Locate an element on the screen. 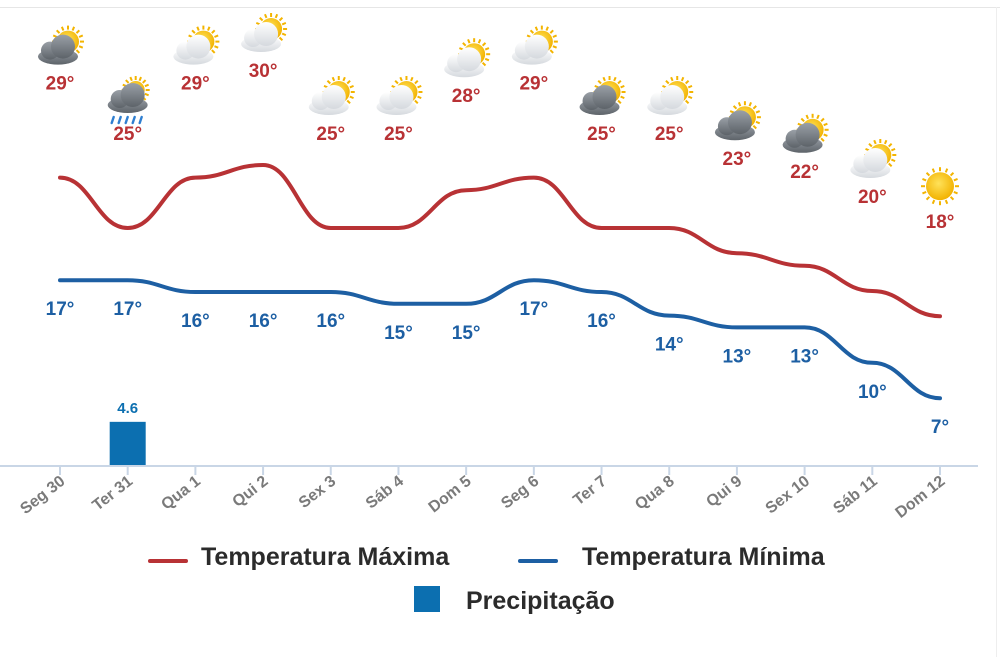 The width and height of the screenshot is (1000, 657). x-axis-tick-label: Qui 2 is located at coordinates (251, 492).